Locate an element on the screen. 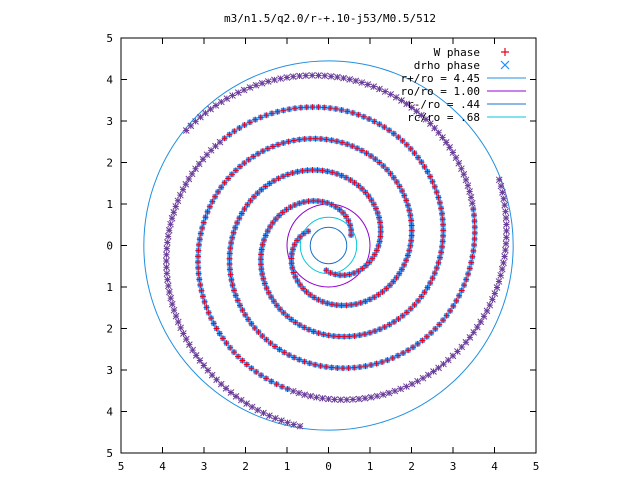 This screenshot has height=480, width=640. y-tick-label: 1 is located at coordinates (109, 204).